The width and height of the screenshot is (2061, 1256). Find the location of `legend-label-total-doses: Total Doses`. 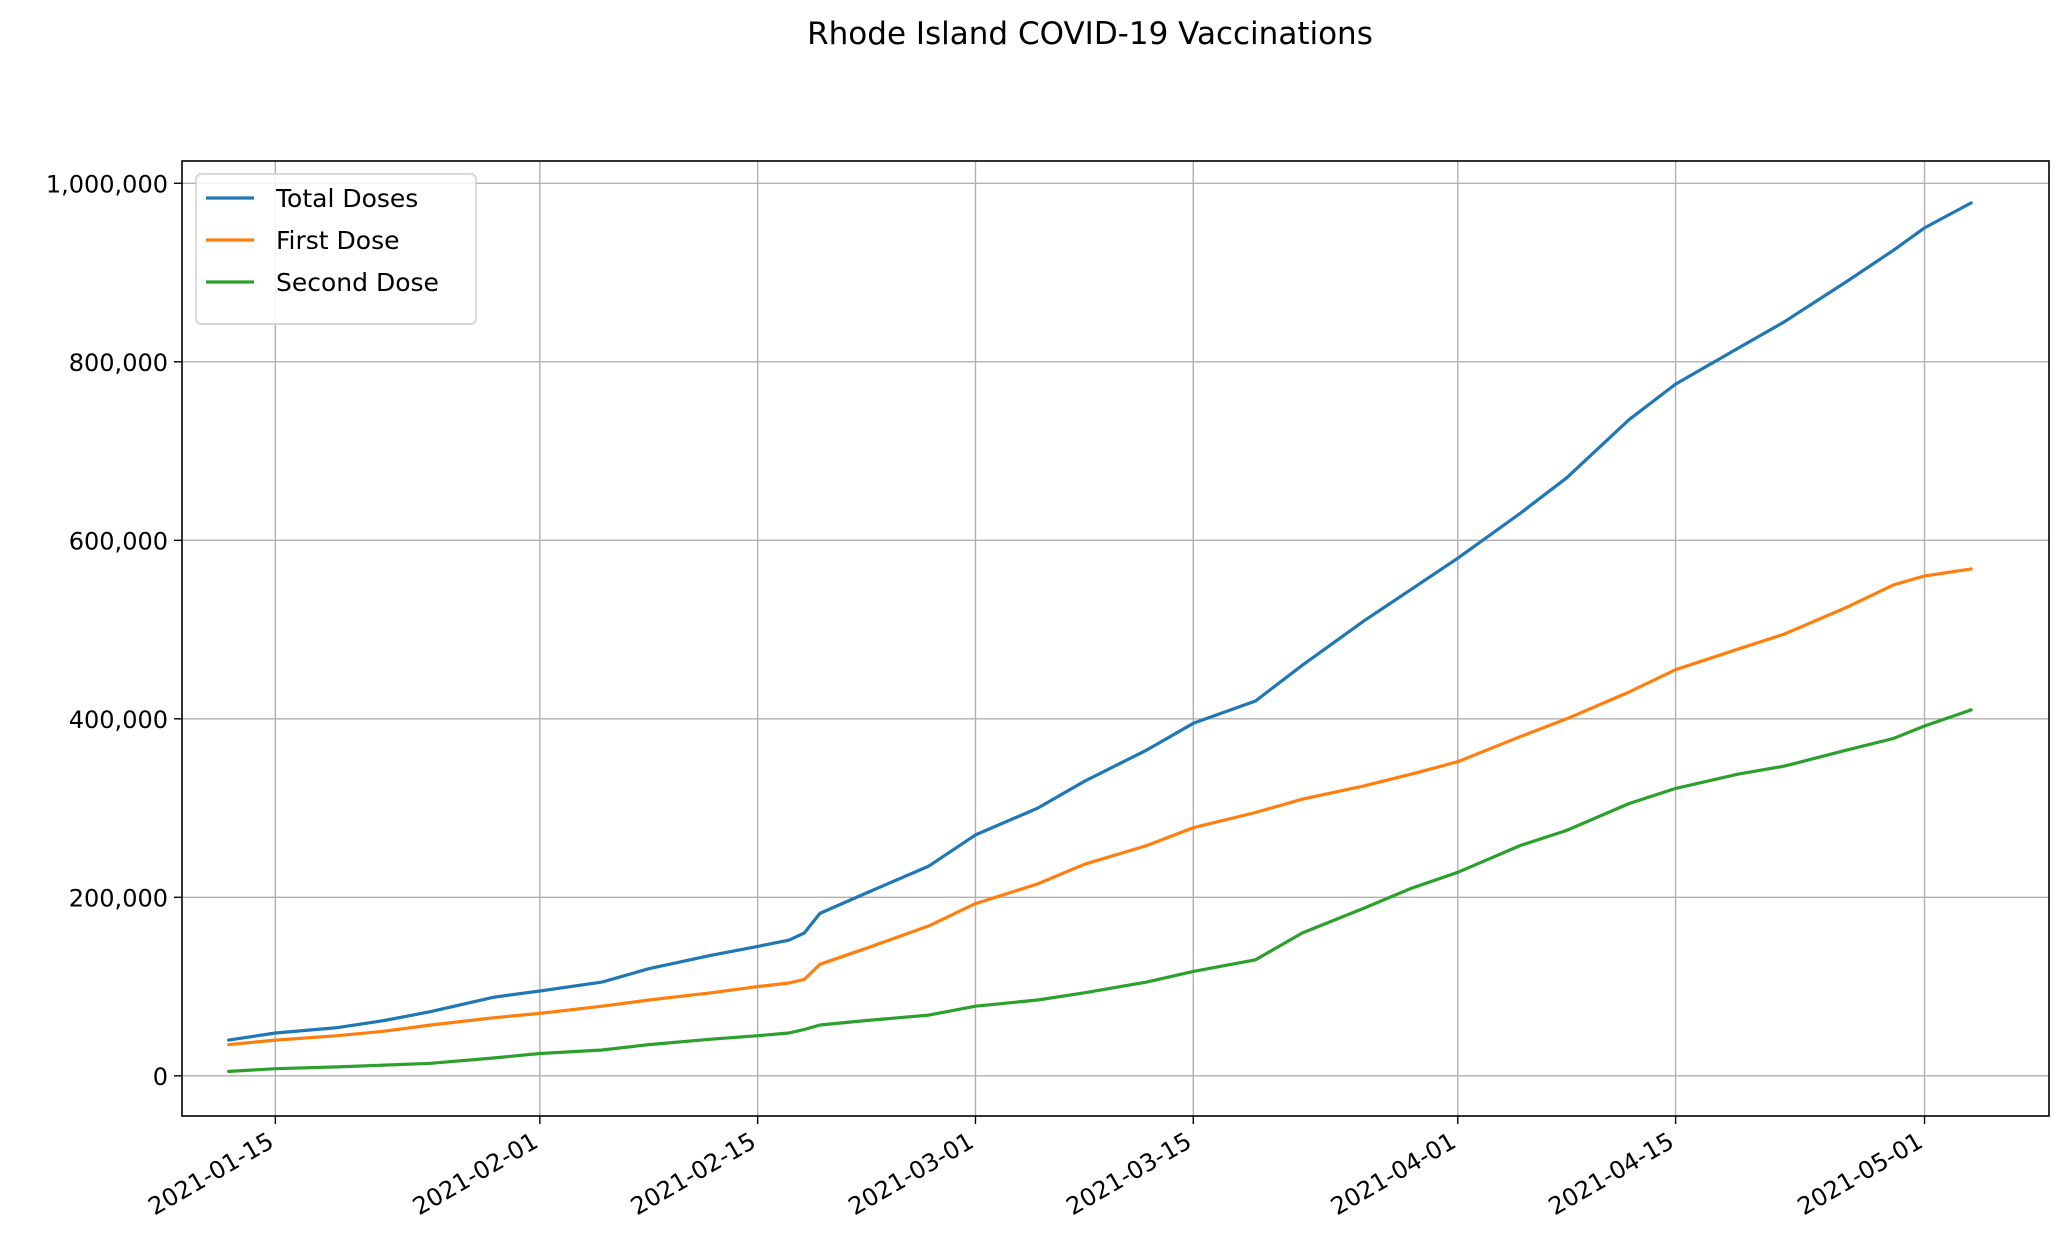

legend-label-total-doses: Total Doses is located at coordinates (346, 198).